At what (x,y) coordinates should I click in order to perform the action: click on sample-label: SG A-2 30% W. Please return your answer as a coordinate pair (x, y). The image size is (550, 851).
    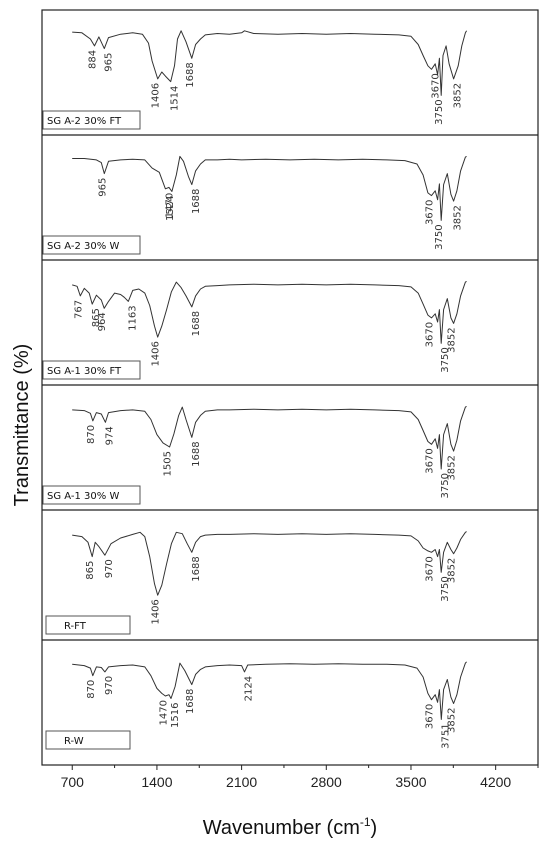
    Looking at the image, I should click on (83, 246).